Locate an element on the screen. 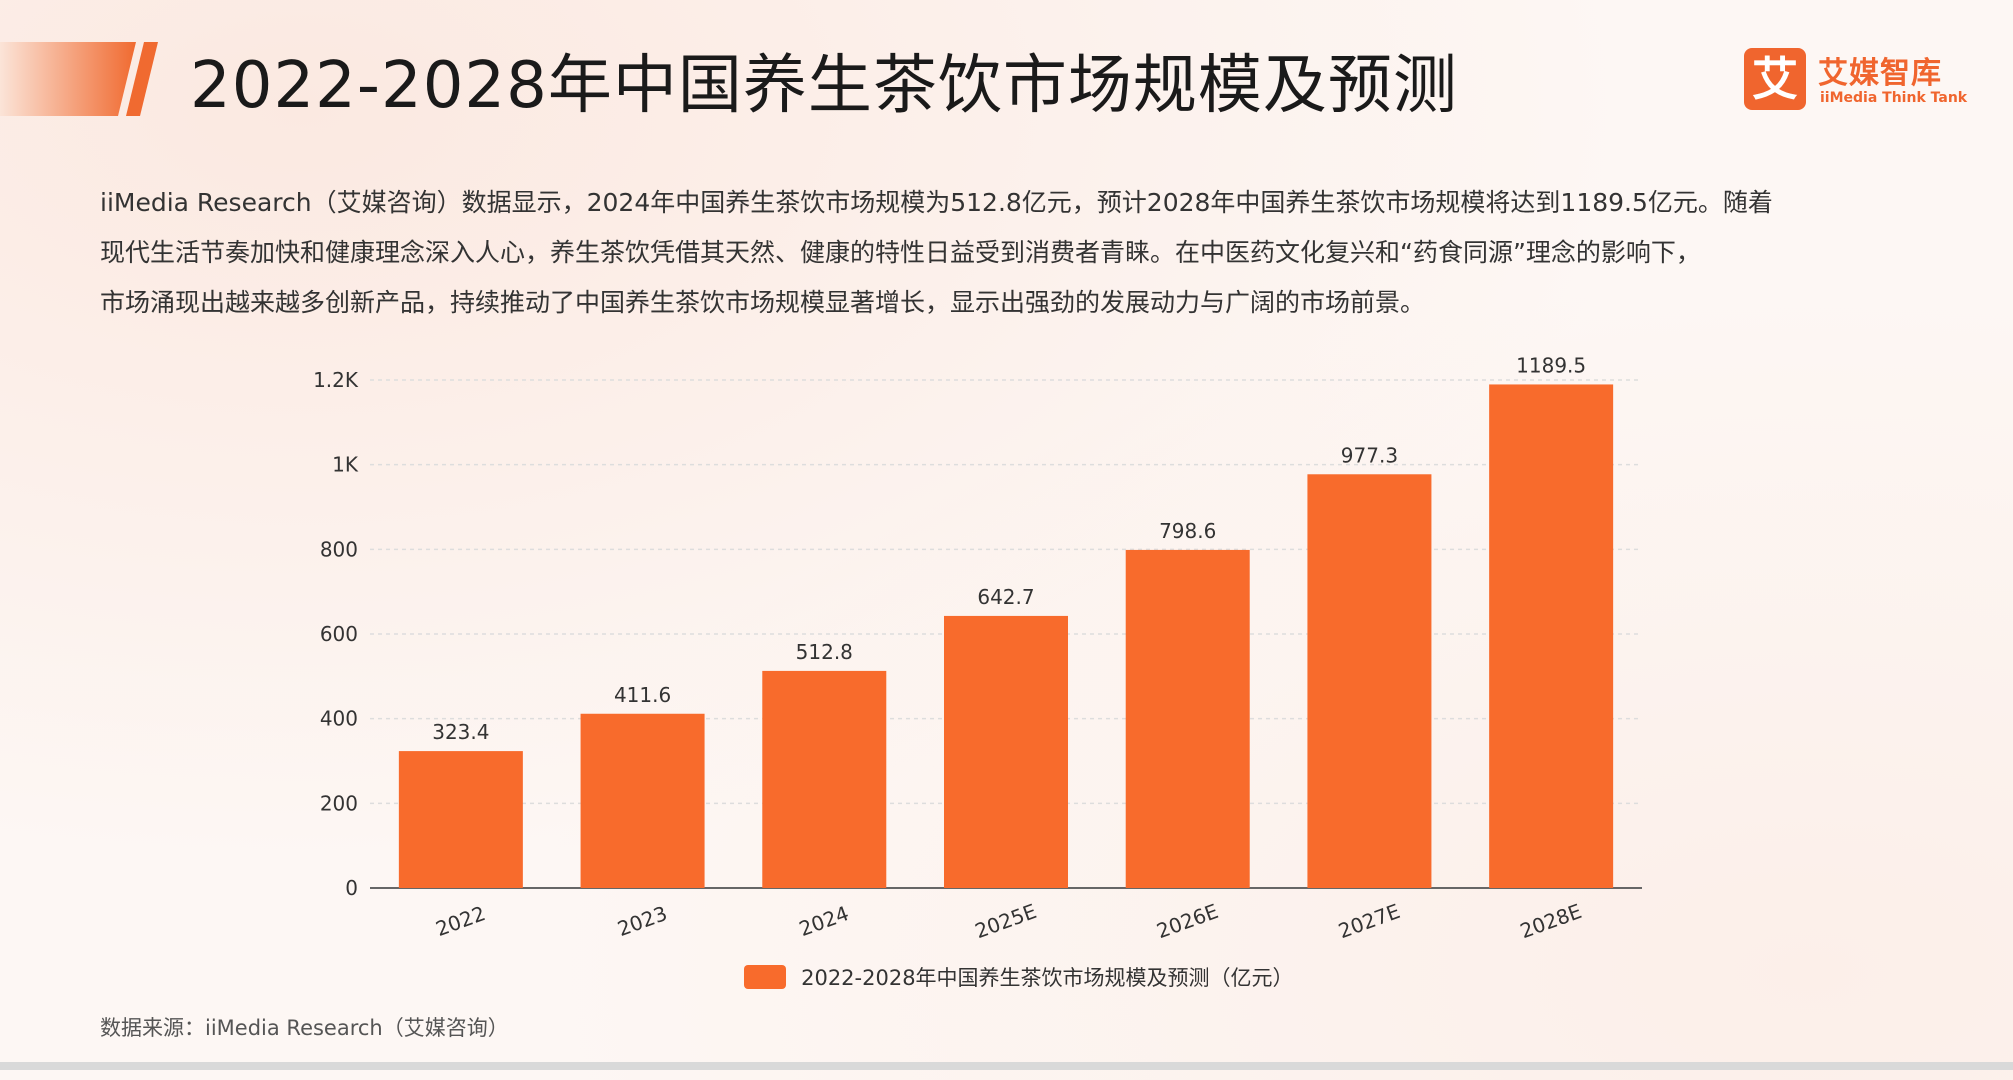 This screenshot has width=2013, height=1080. x-tick-label: 2028E is located at coordinates (1551, 921).